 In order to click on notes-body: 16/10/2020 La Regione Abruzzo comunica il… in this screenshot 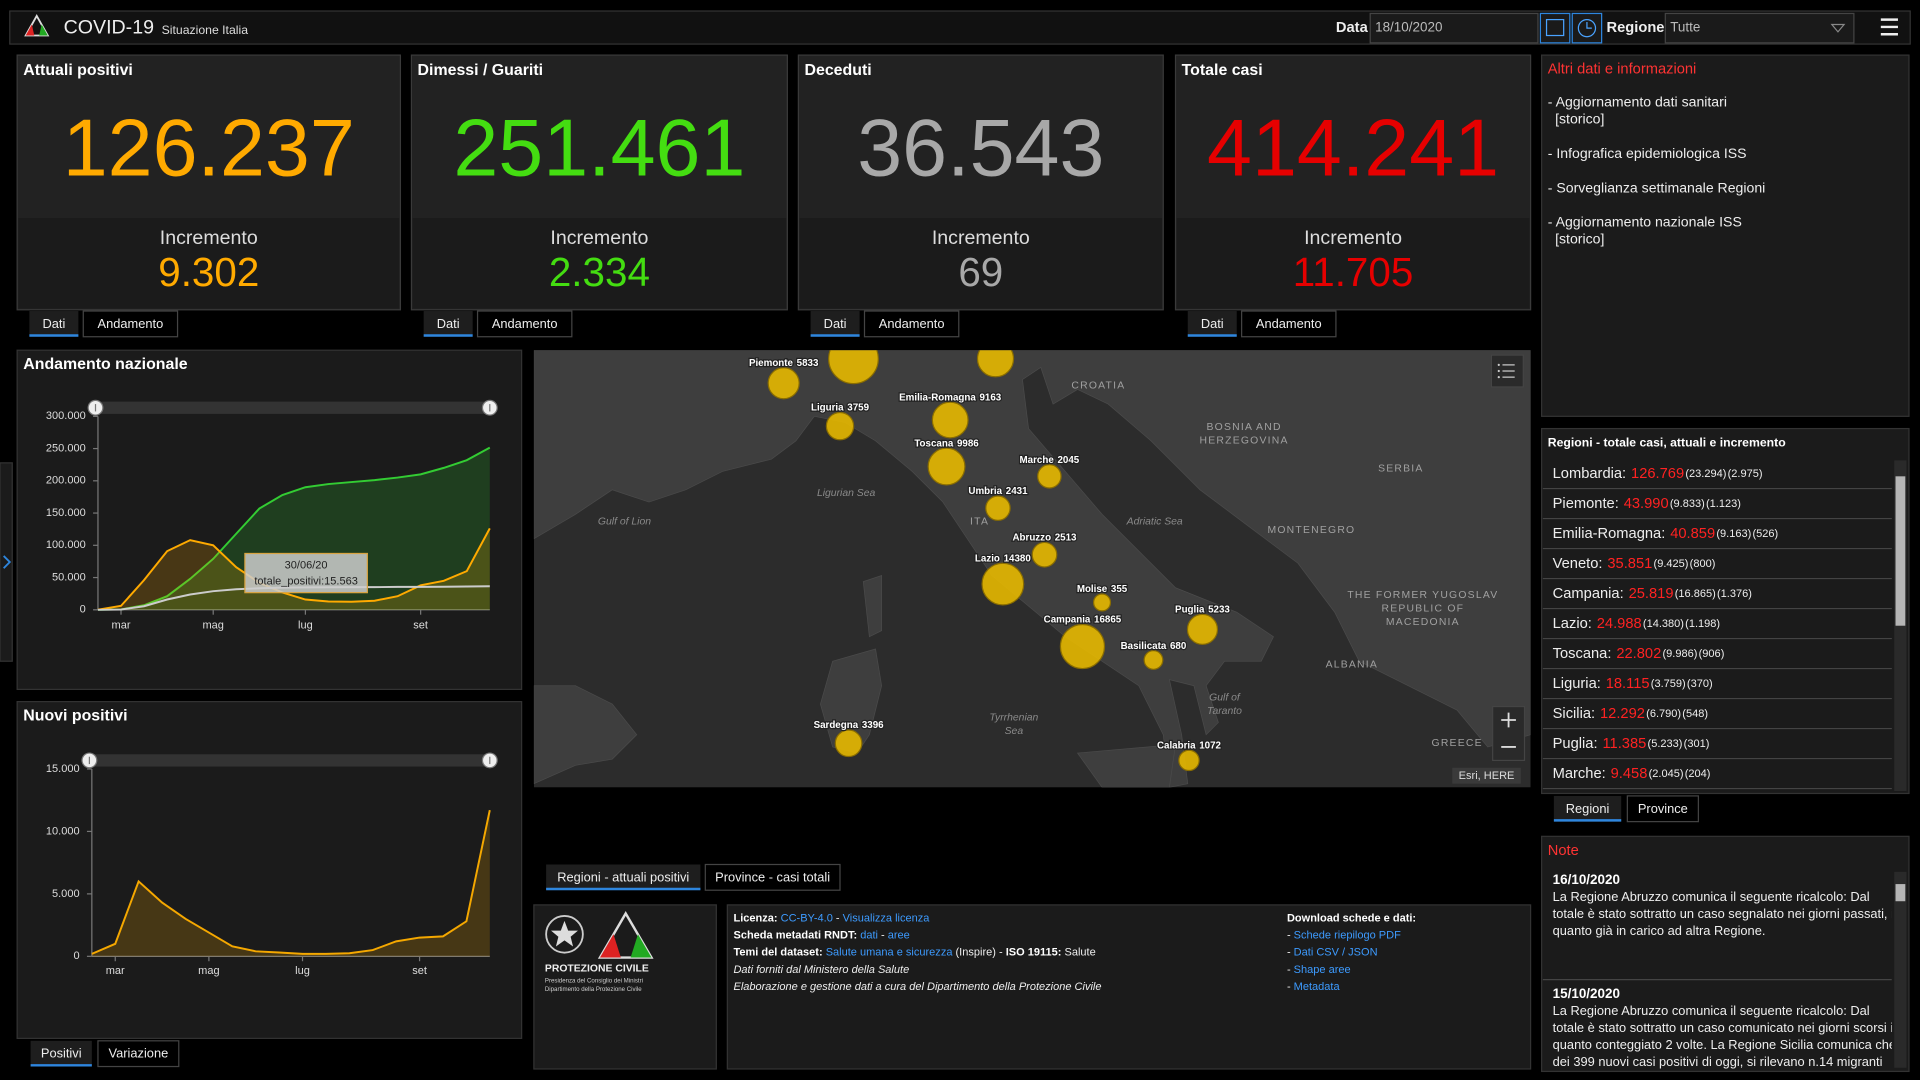, I will do `click(1717, 971)`.